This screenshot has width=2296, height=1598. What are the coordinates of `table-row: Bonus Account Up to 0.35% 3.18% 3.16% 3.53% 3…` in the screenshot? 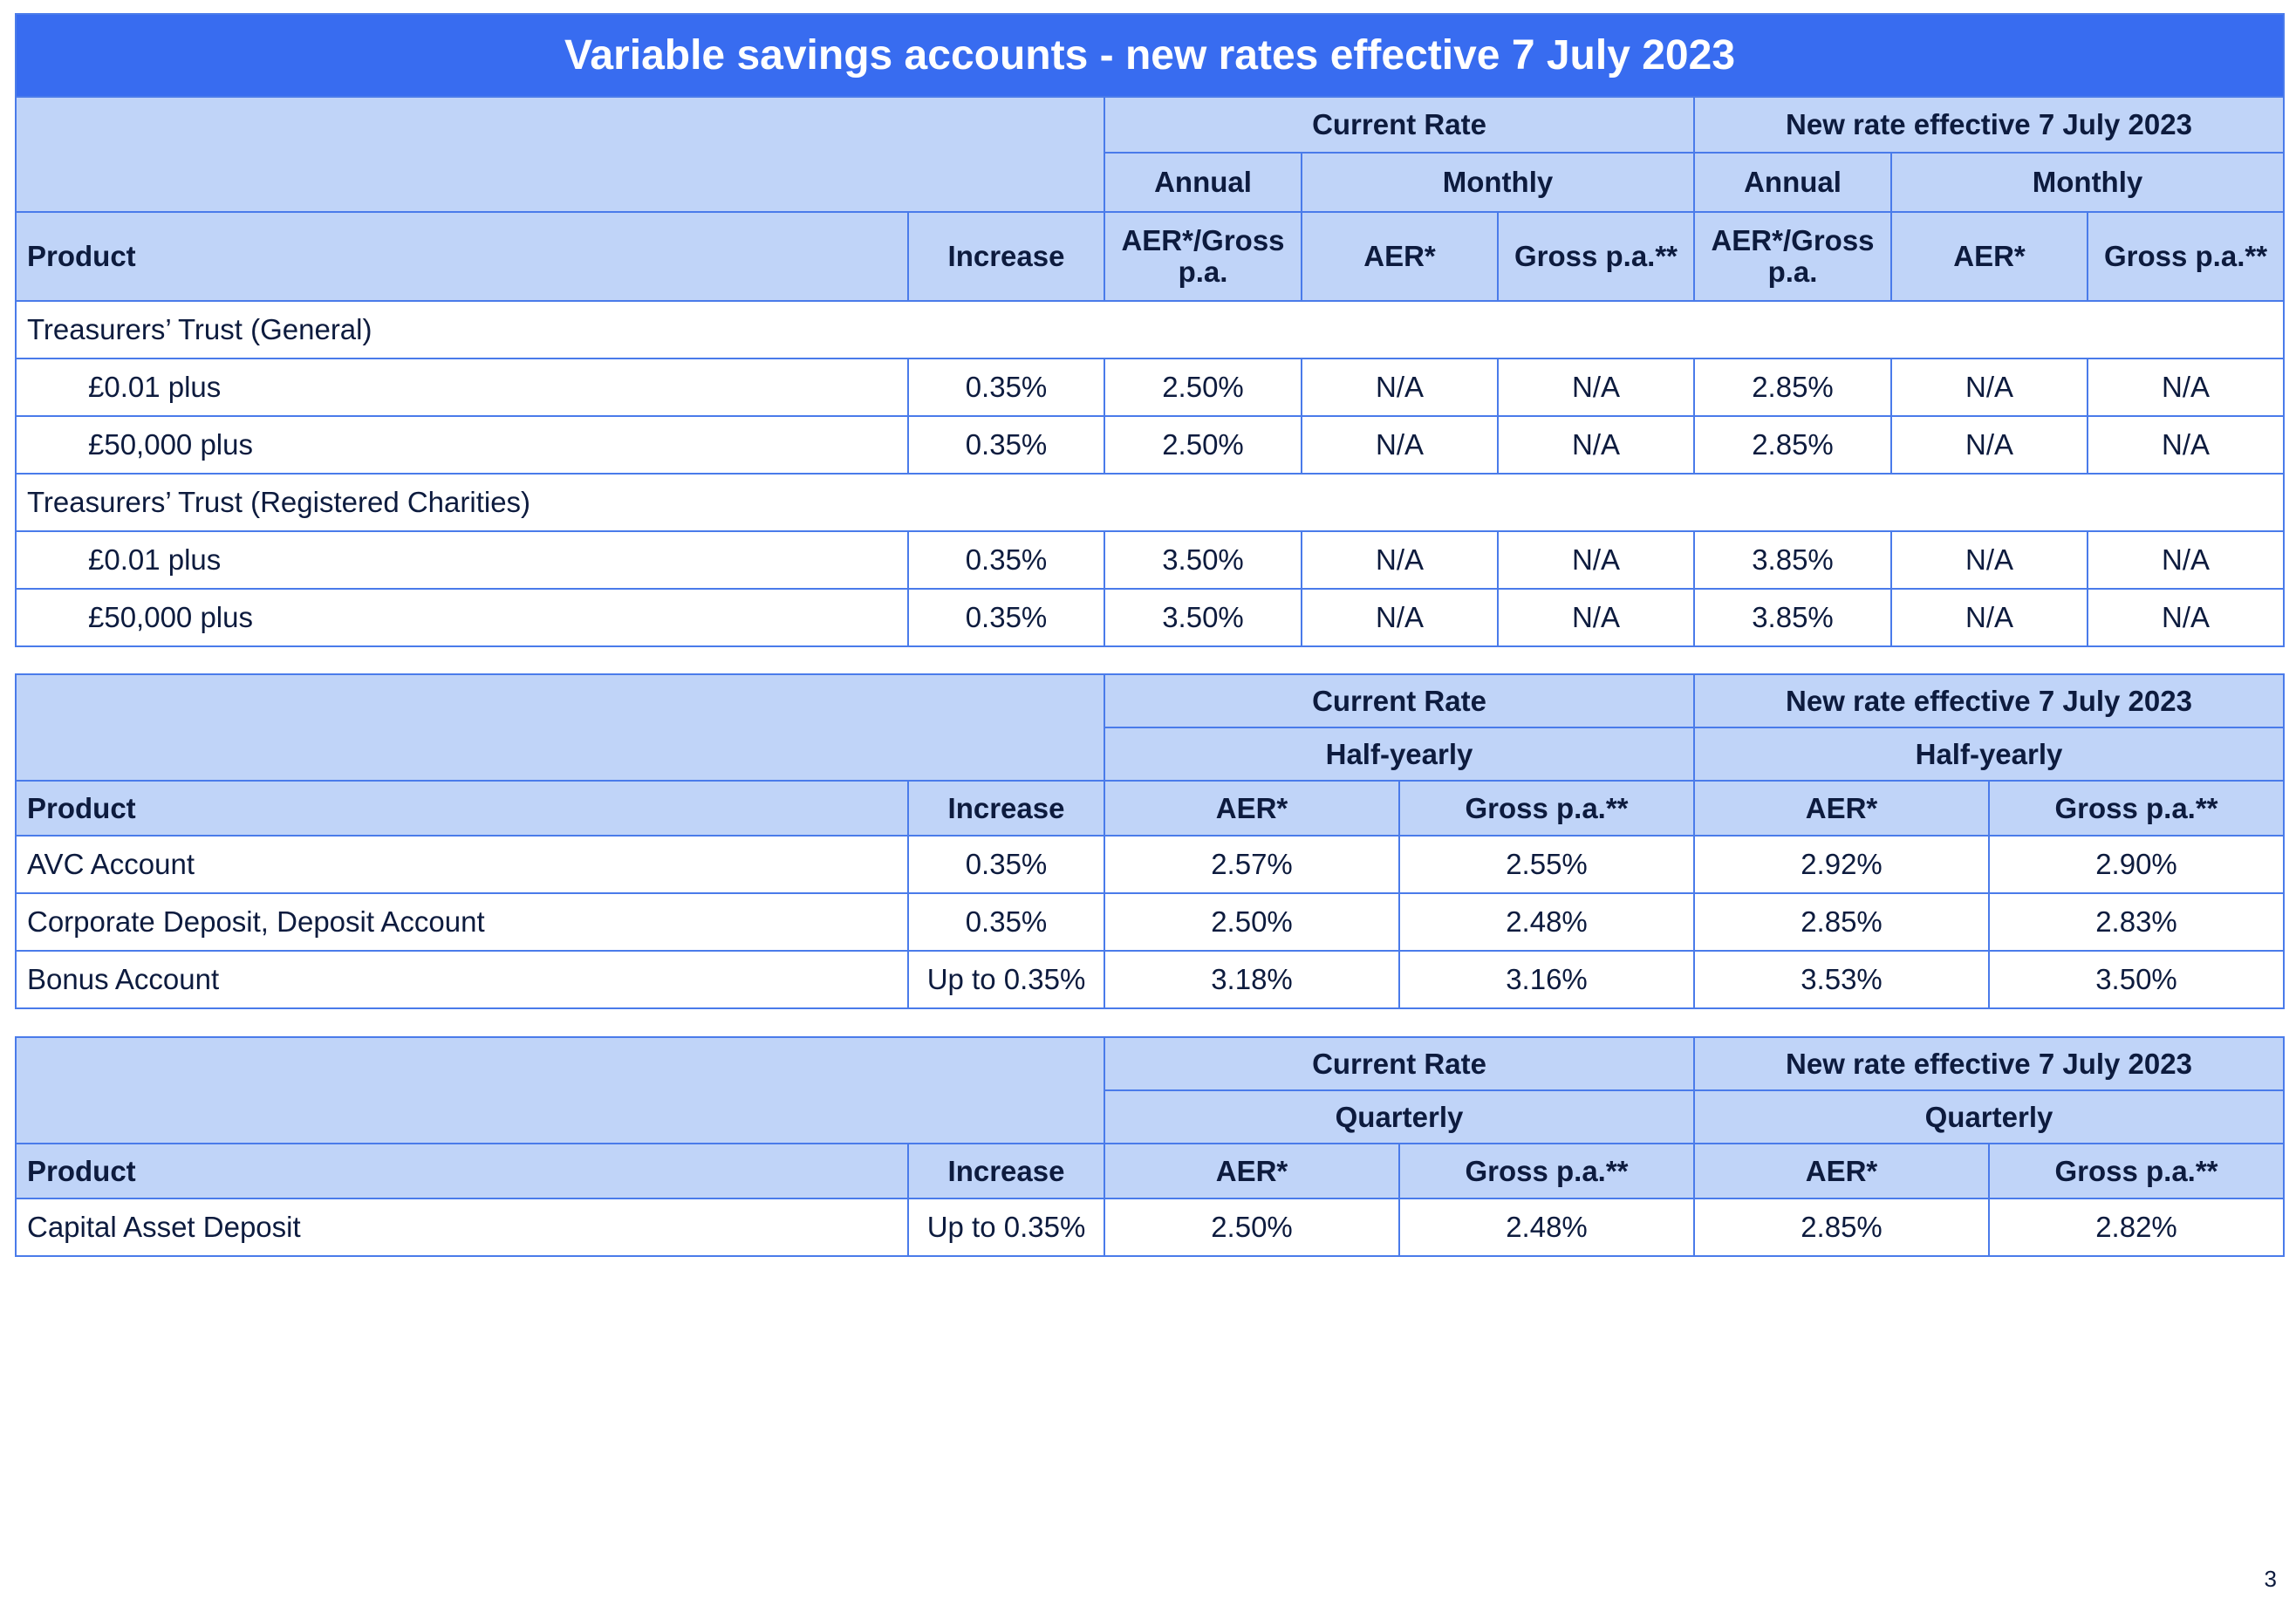 It's located at (1150, 979).